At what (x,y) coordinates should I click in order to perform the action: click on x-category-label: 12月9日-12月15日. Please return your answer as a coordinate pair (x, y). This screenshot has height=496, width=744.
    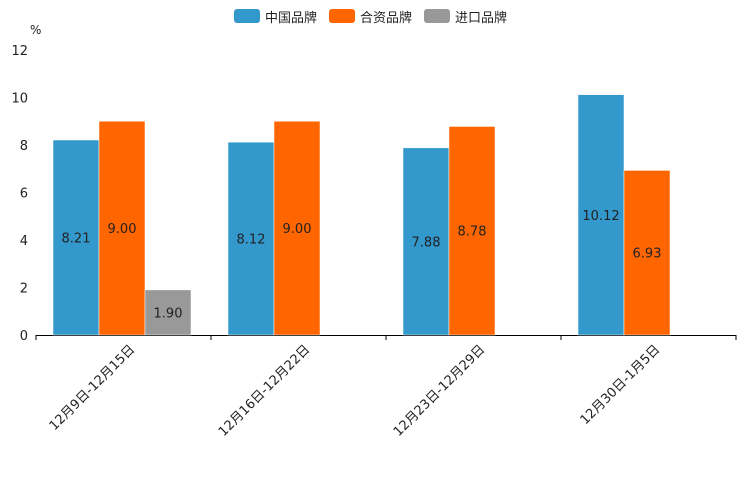
    Looking at the image, I should click on (93, 388).